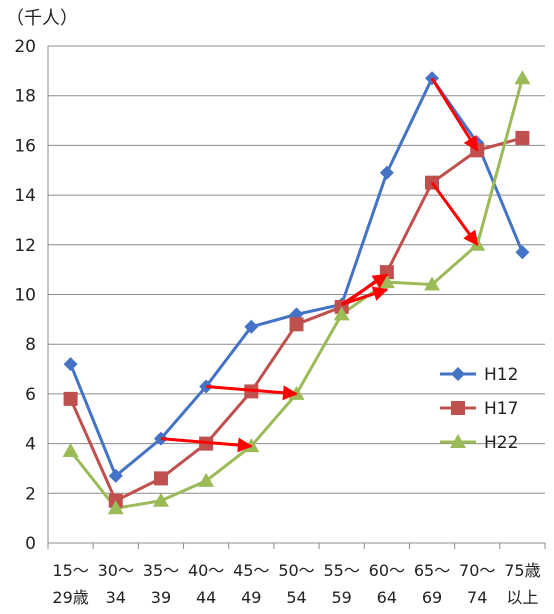 The image size is (554, 614). What do you see at coordinates (522, 597) in the screenshot?
I see `x-tick-label: 以上` at bounding box center [522, 597].